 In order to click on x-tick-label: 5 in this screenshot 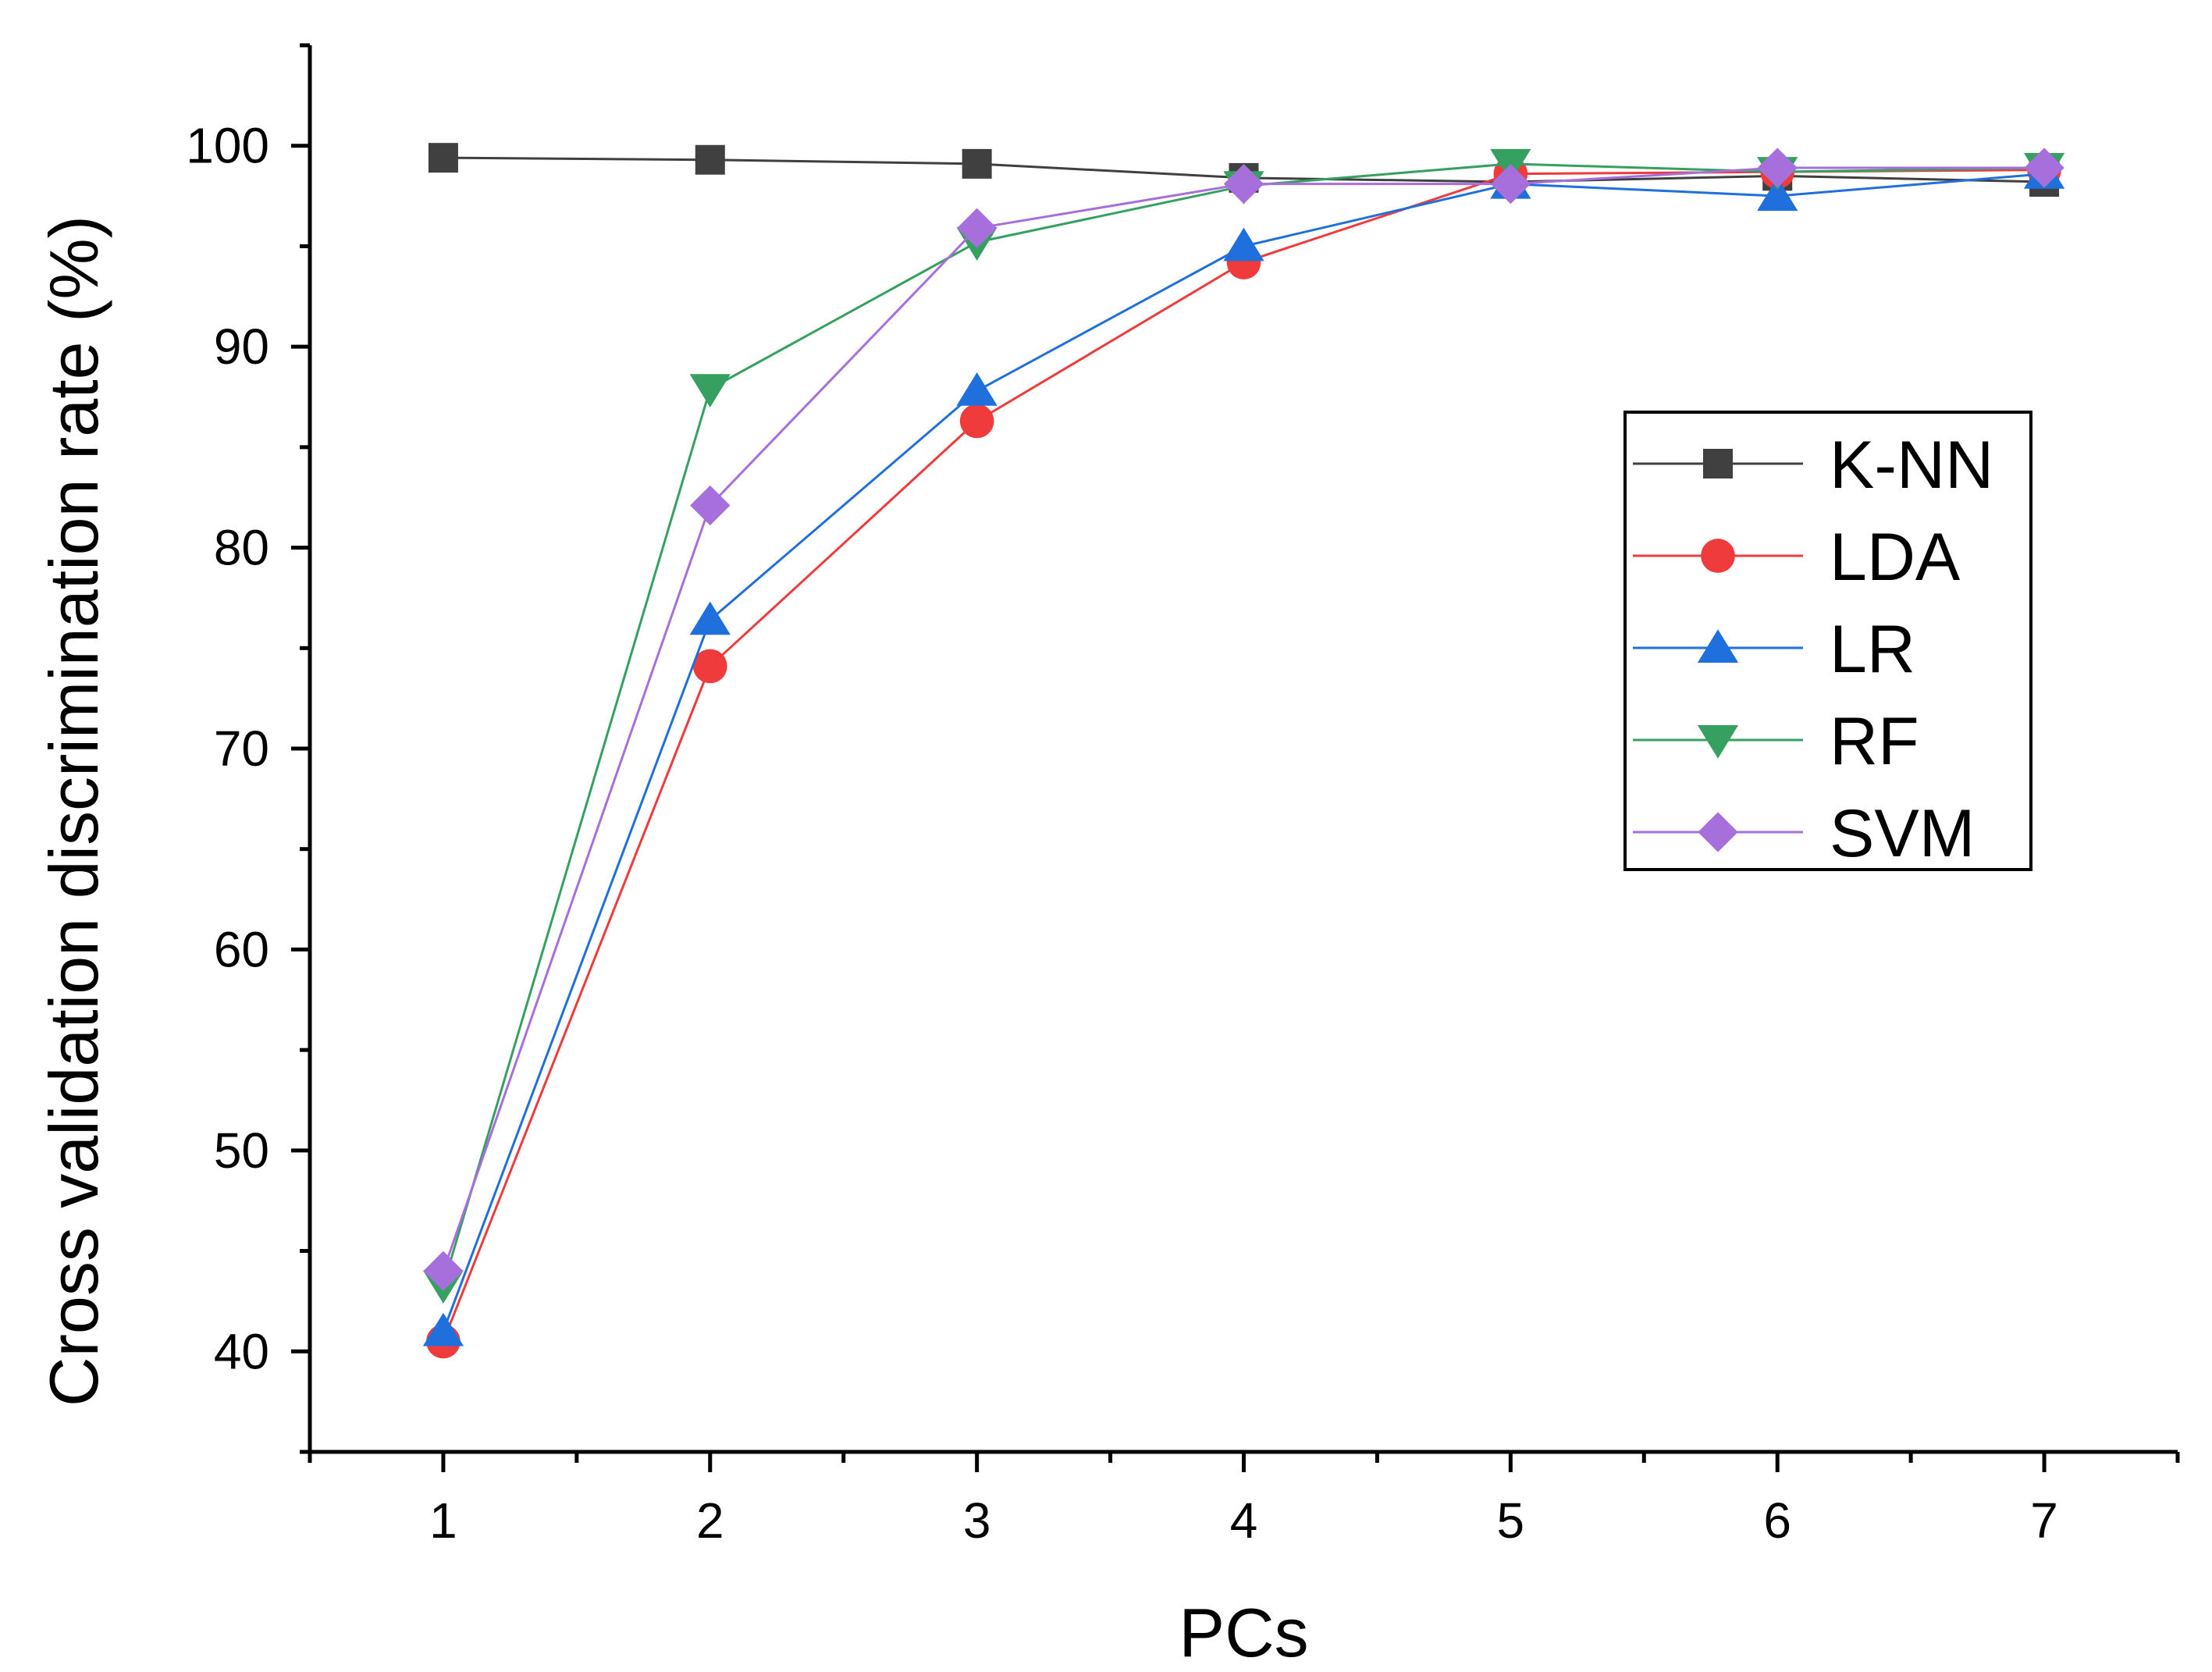, I will do `click(1511, 1520)`.